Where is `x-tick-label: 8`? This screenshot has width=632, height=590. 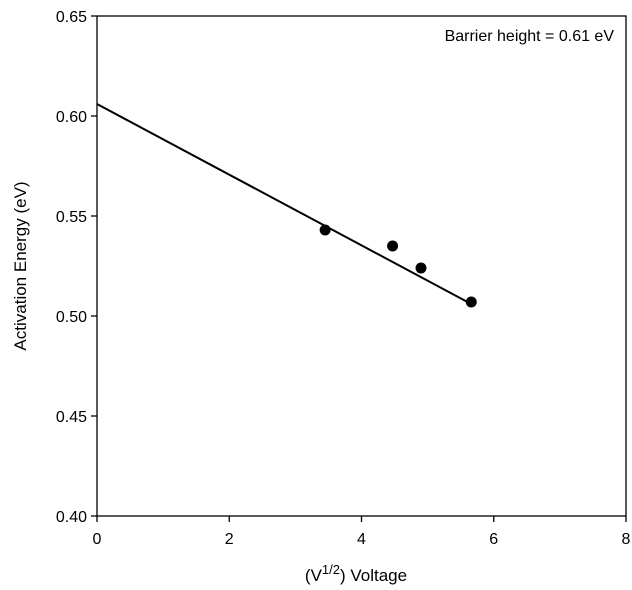 x-tick-label: 8 is located at coordinates (626, 539).